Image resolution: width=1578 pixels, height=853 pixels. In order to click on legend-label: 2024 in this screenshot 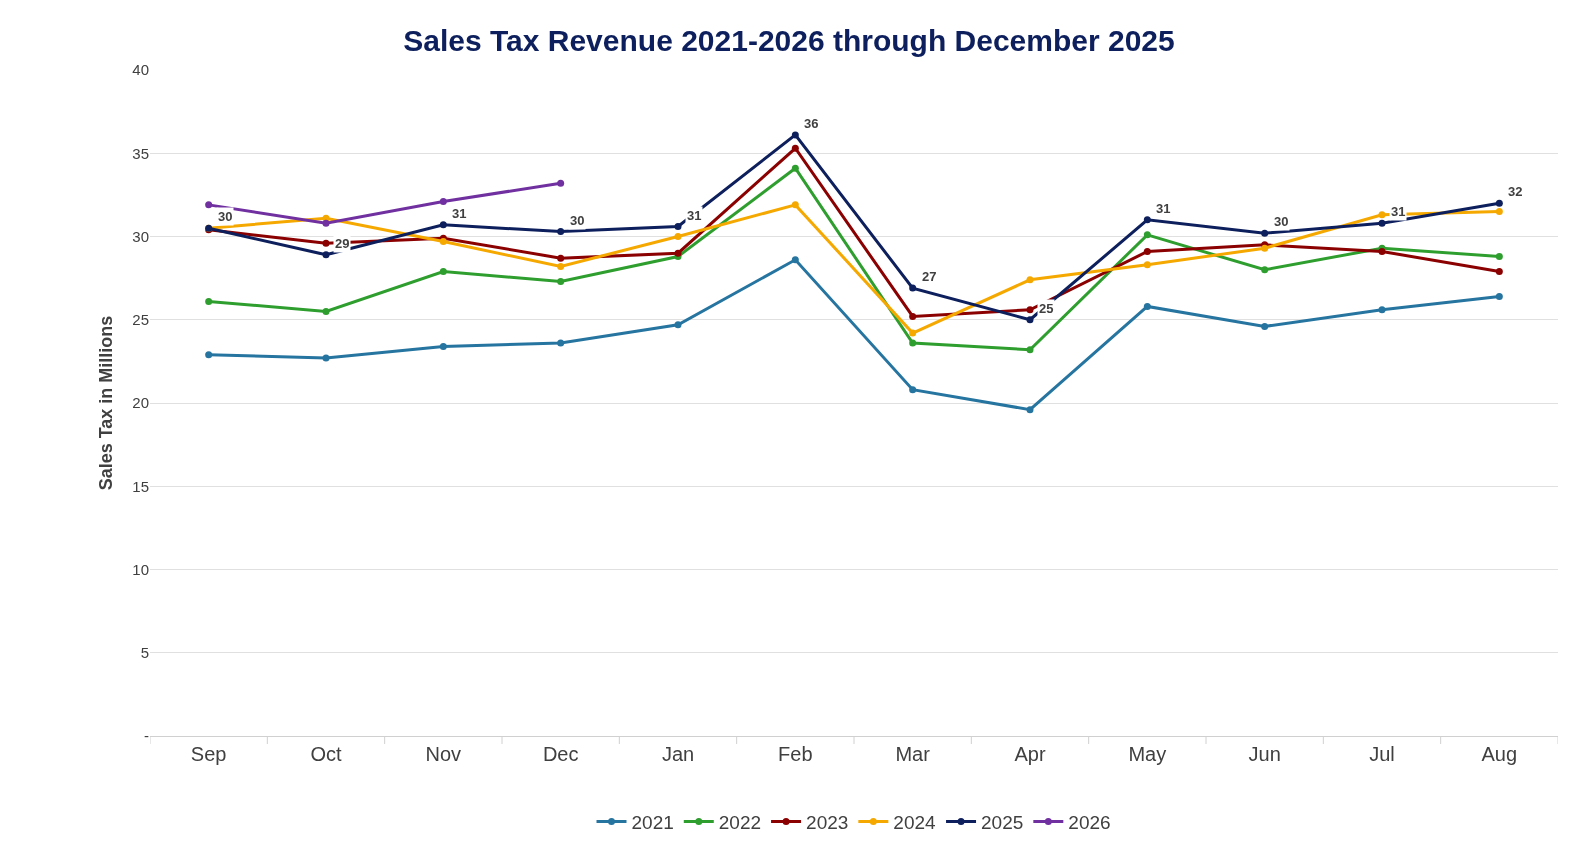, I will do `click(915, 822)`.